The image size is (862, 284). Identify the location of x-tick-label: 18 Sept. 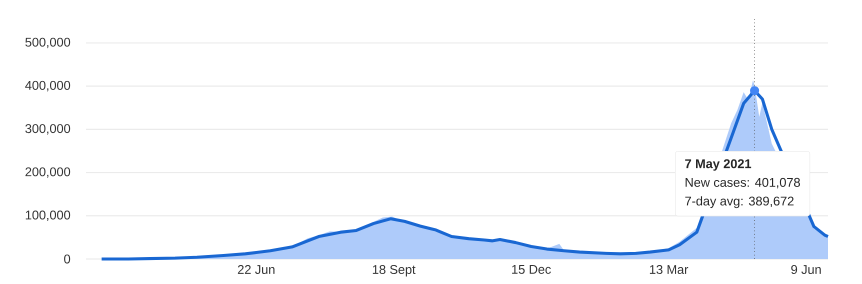
(394, 271).